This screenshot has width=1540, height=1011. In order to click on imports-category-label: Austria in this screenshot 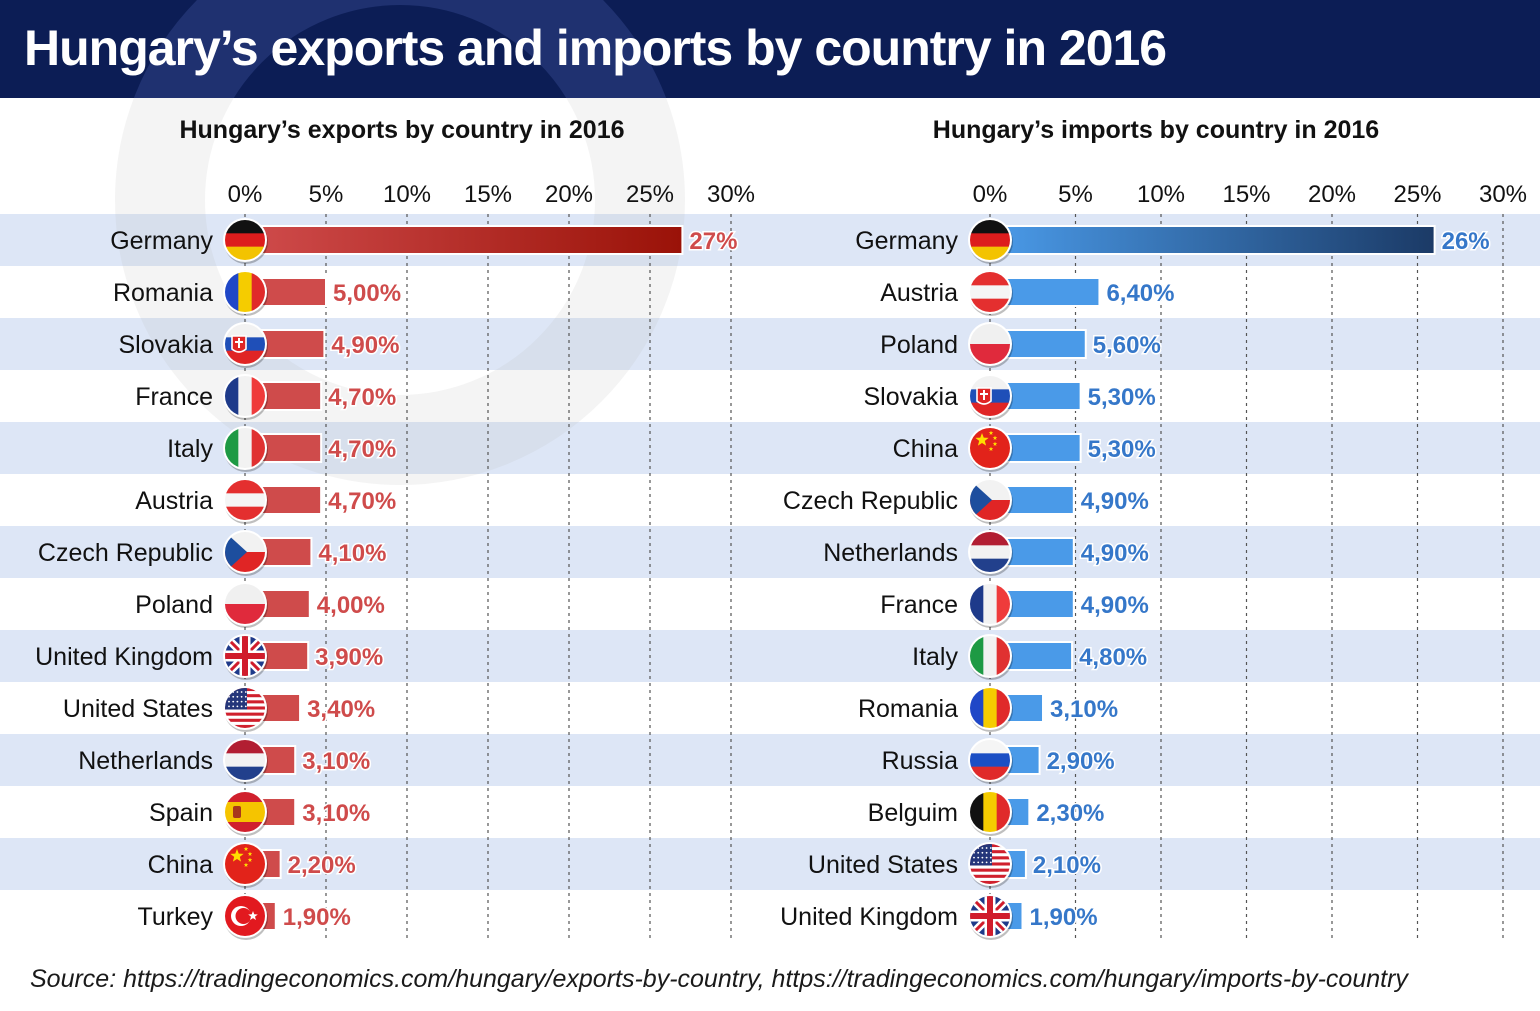, I will do `click(919, 293)`.